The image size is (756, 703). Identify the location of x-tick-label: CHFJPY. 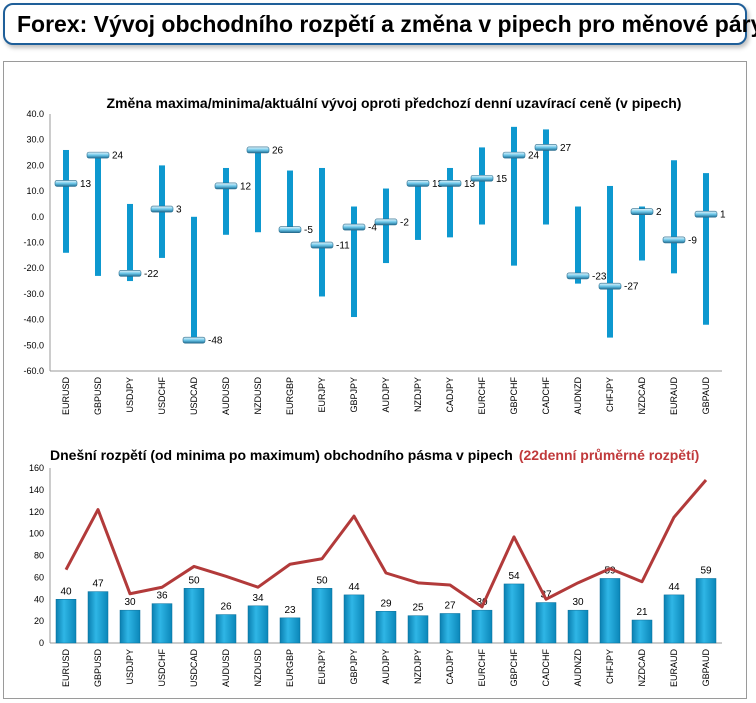
(610, 666).